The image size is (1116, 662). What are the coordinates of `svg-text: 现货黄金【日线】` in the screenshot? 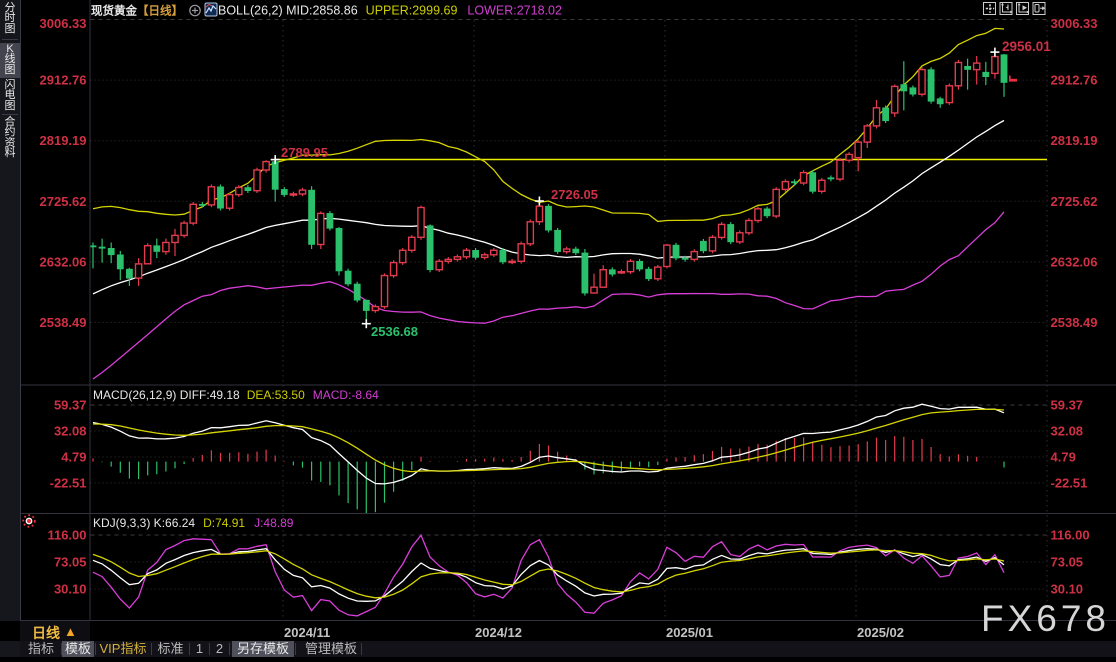 It's located at (137, 11).